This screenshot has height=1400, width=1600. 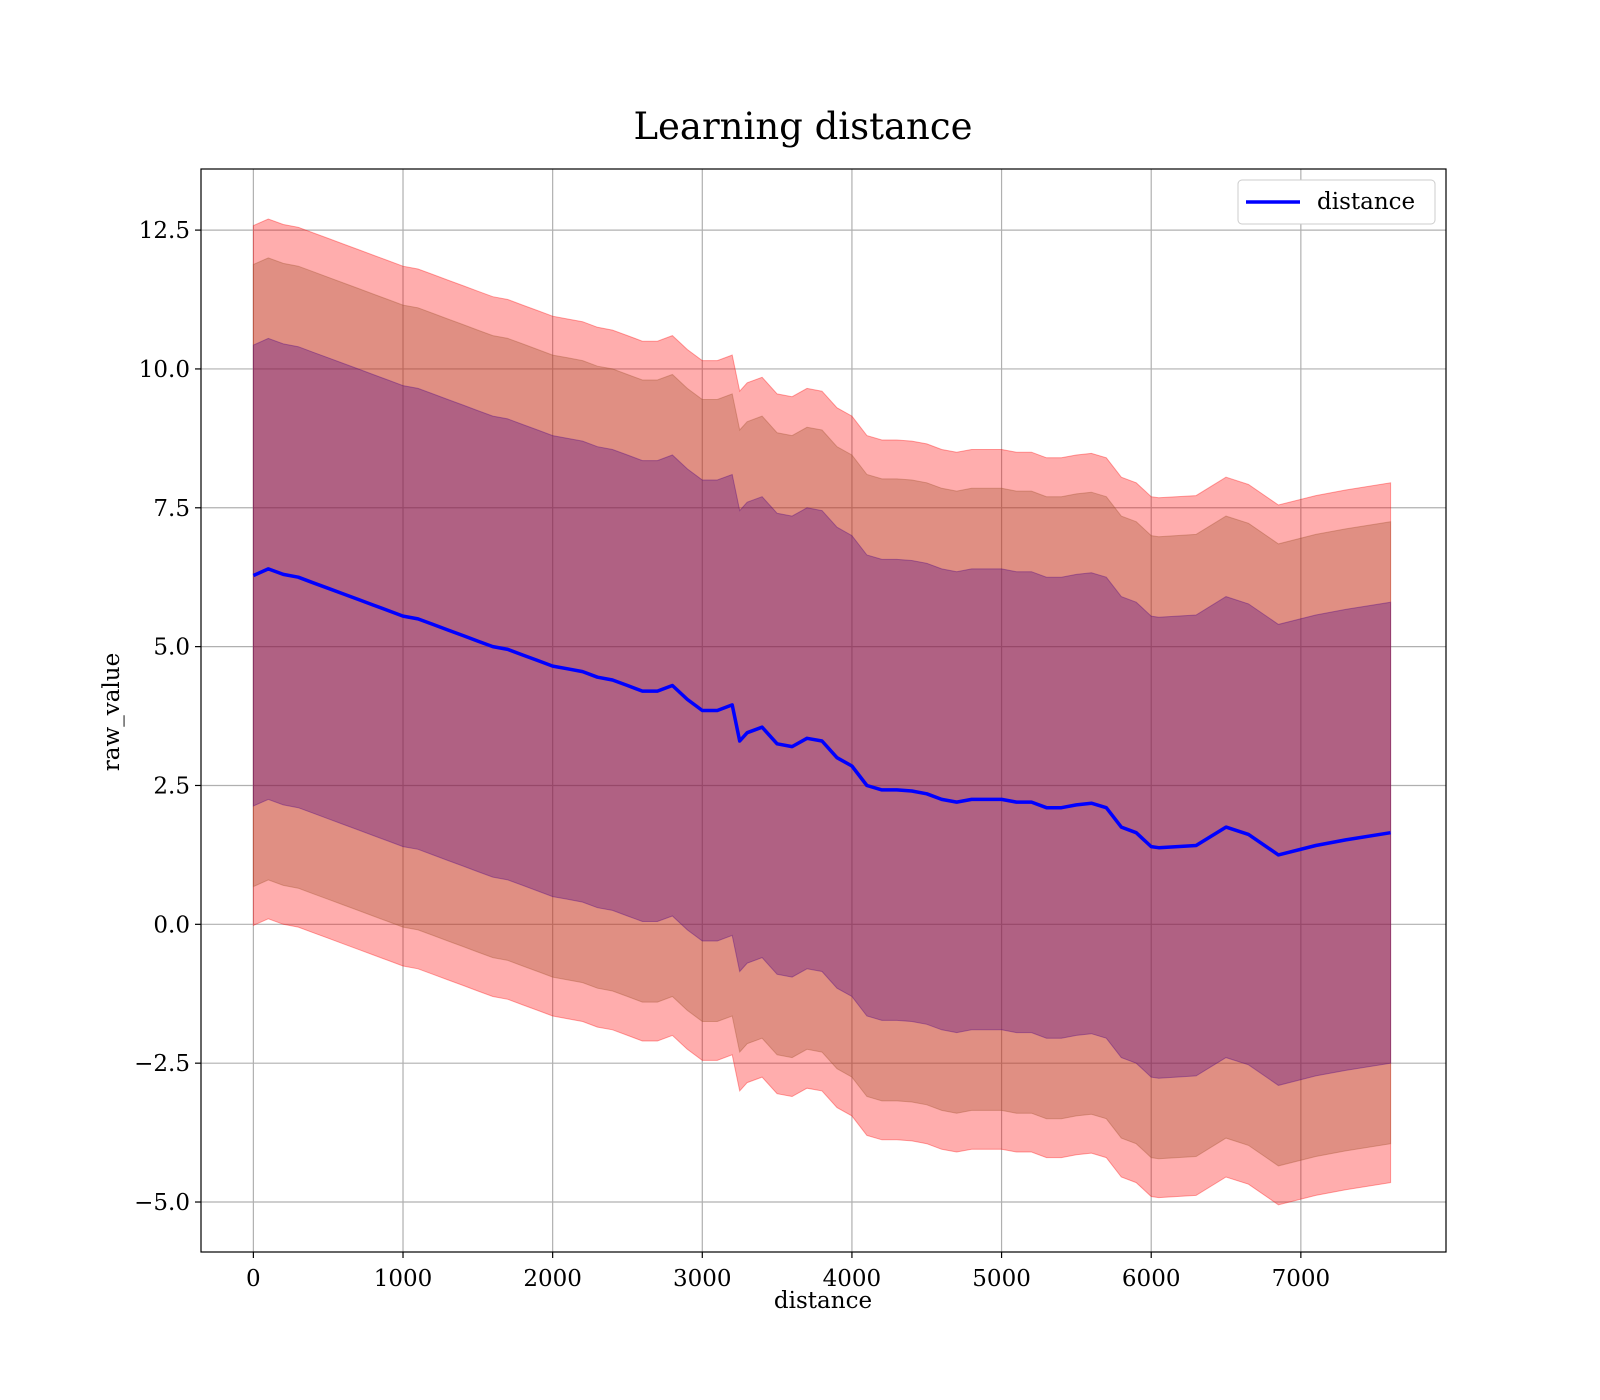 I want to click on legend: distance, so click(x=1336, y=202).